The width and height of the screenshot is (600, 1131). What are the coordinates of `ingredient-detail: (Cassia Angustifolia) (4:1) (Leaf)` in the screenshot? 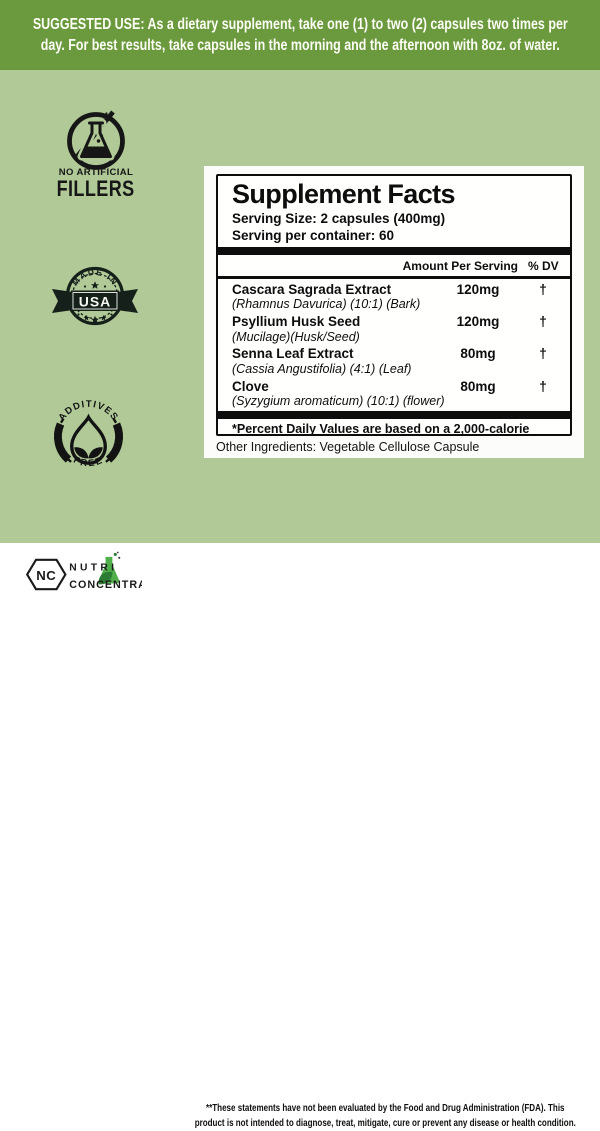 It's located at (322, 368).